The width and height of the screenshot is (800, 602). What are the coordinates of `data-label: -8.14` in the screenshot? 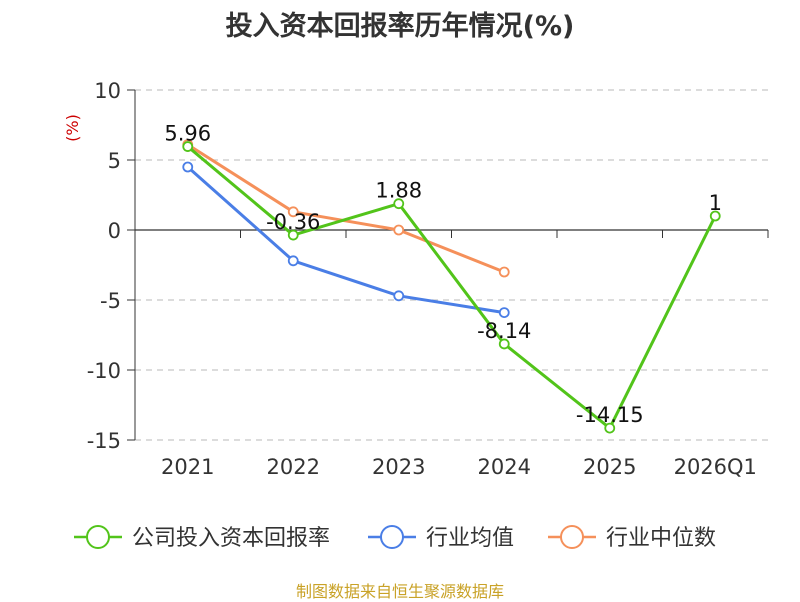 It's located at (504, 331).